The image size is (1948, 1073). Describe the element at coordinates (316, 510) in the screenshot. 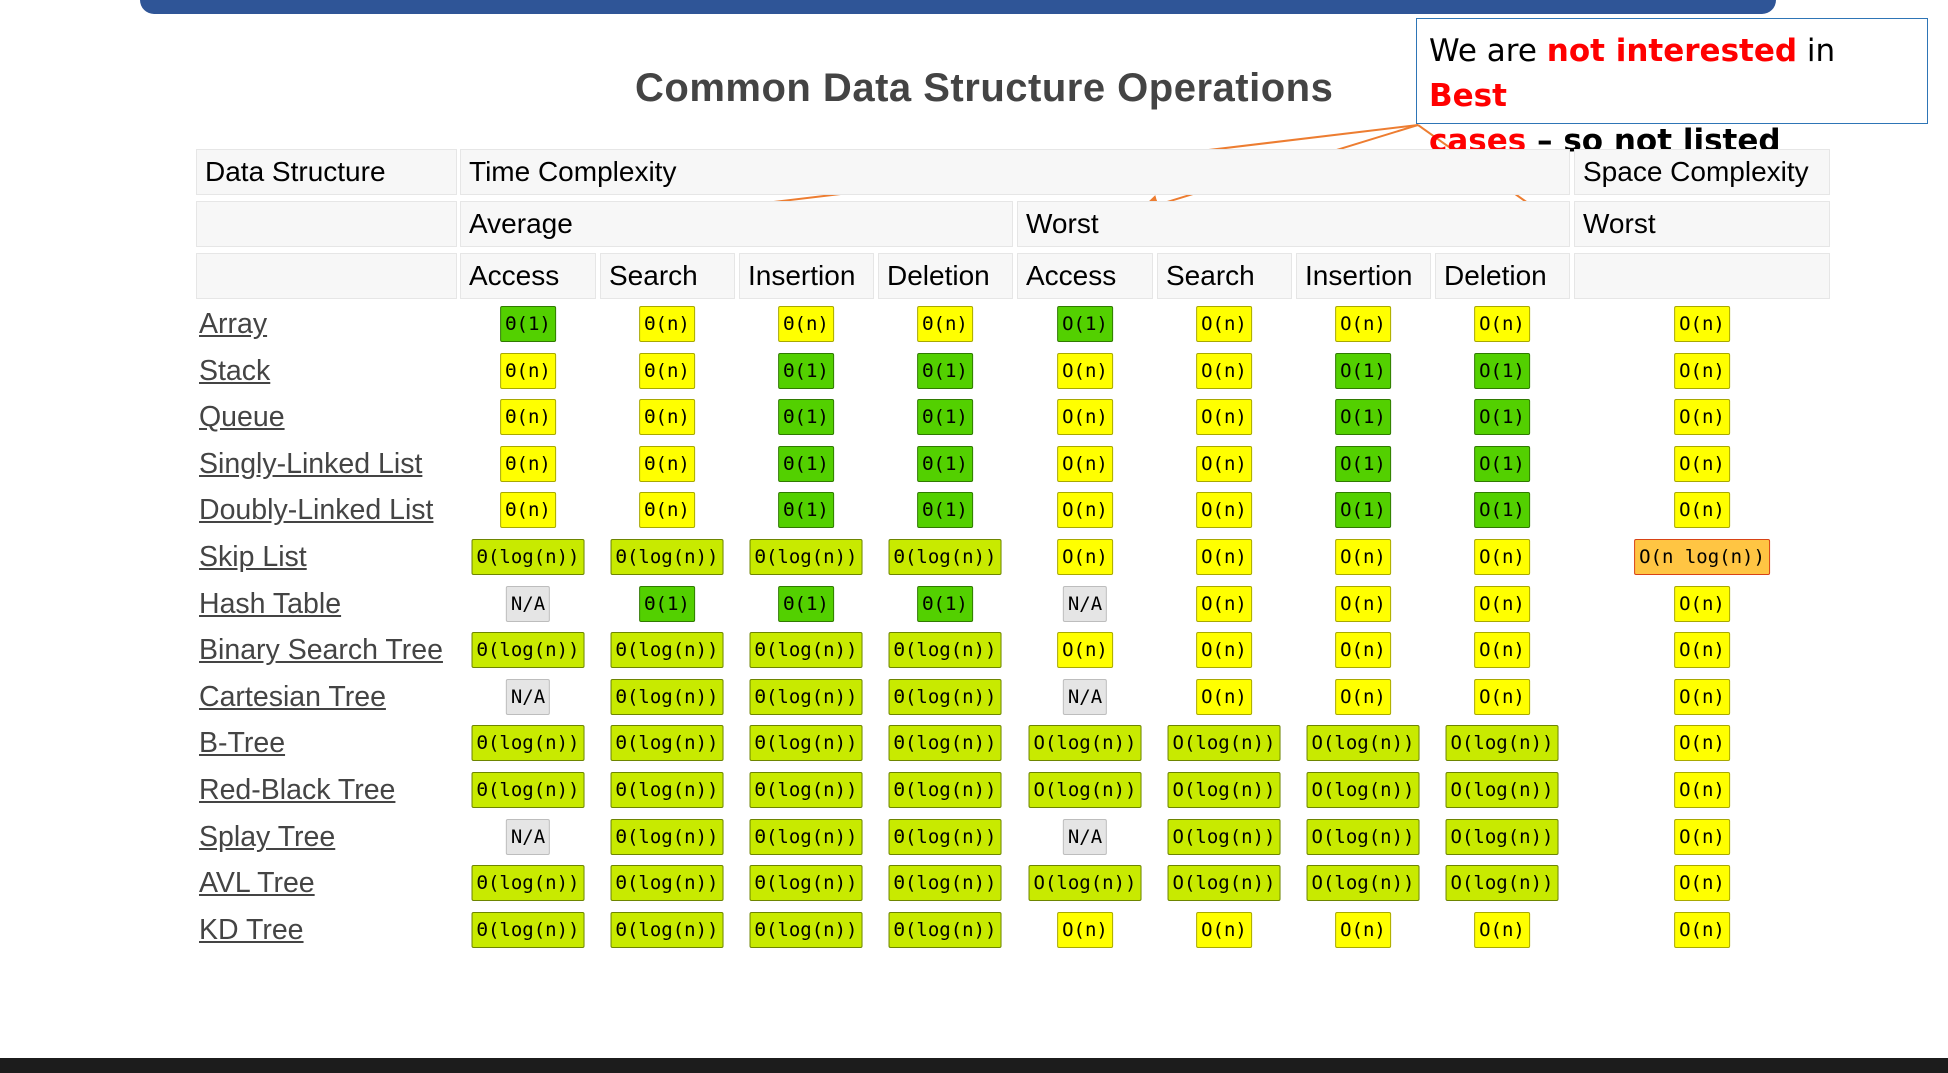

I see `row-name-doubly-linked-list: Doubly-Linked List` at that location.